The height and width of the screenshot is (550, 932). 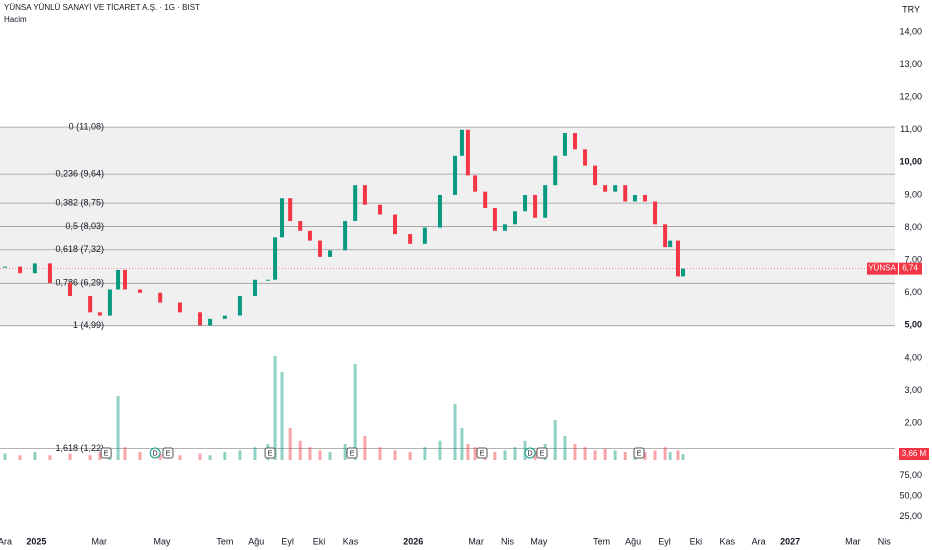 What do you see at coordinates (913, 390) in the screenshot?
I see `y-tick-label: 3,00` at bounding box center [913, 390].